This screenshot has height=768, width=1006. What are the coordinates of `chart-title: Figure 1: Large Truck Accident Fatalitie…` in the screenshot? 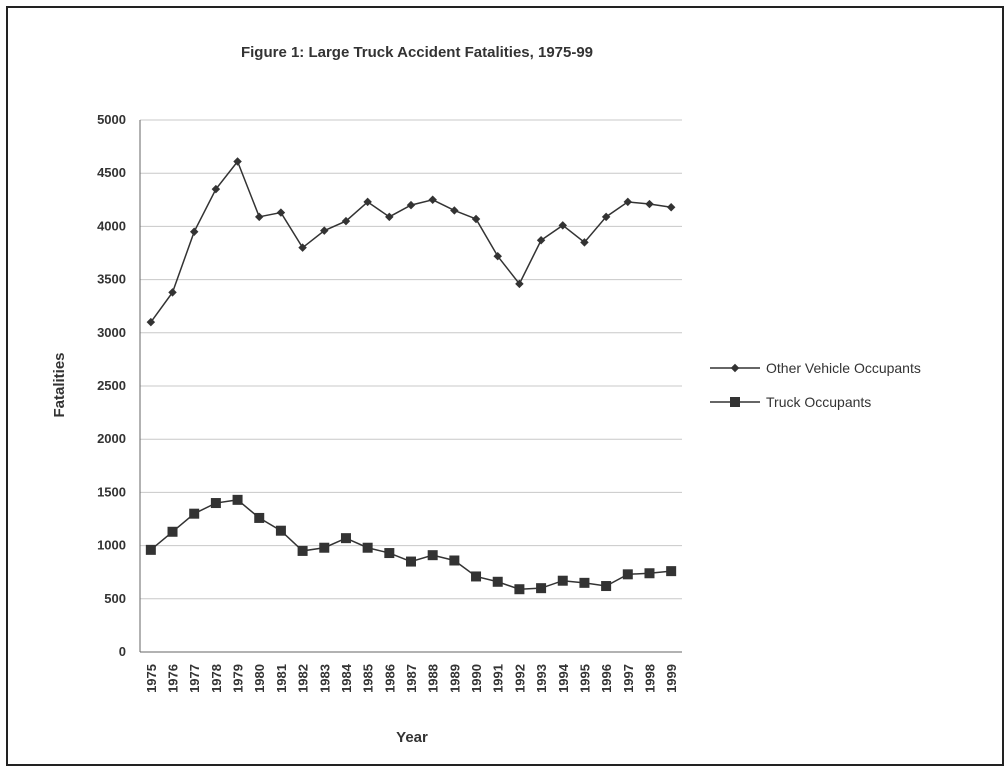 It's located at (417, 52).